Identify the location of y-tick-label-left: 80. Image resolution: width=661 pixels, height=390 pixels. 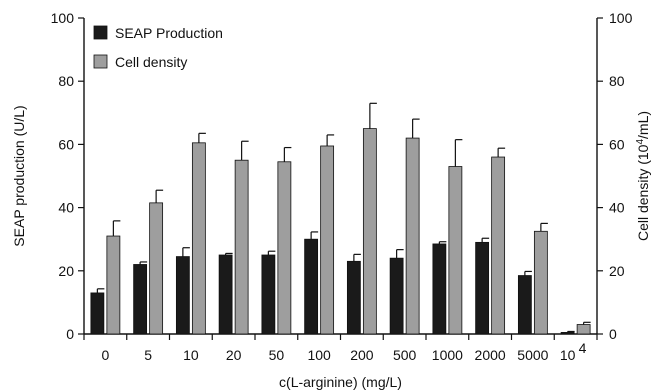
(66, 81).